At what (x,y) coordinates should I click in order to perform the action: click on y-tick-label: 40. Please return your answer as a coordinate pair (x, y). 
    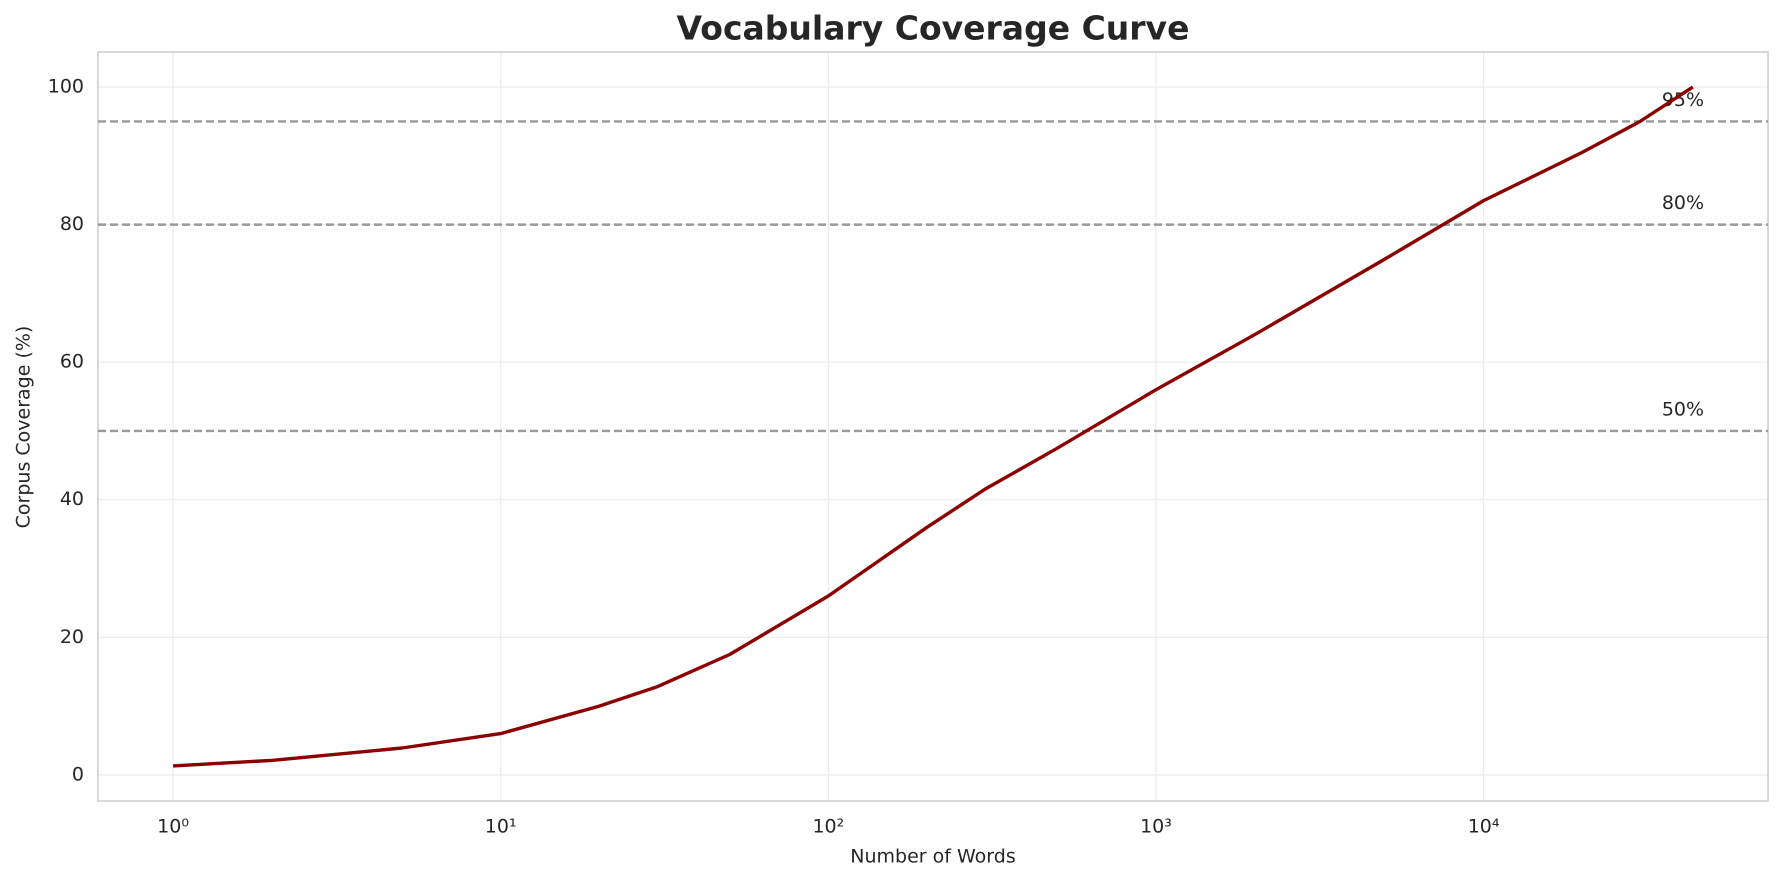
    Looking at the image, I should click on (72, 499).